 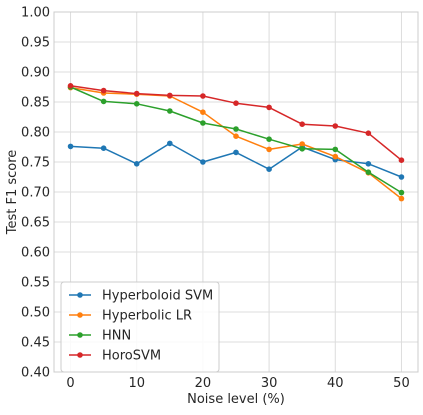 I want to click on legend-item: Hyperboloid SVM, so click(x=141, y=296).